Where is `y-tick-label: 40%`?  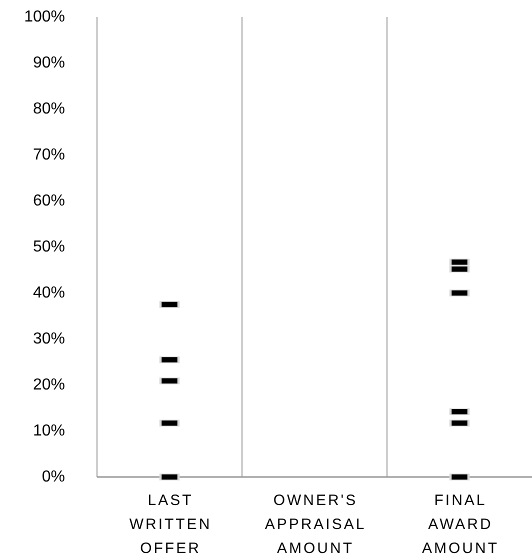 y-tick-label: 40% is located at coordinates (48, 293).